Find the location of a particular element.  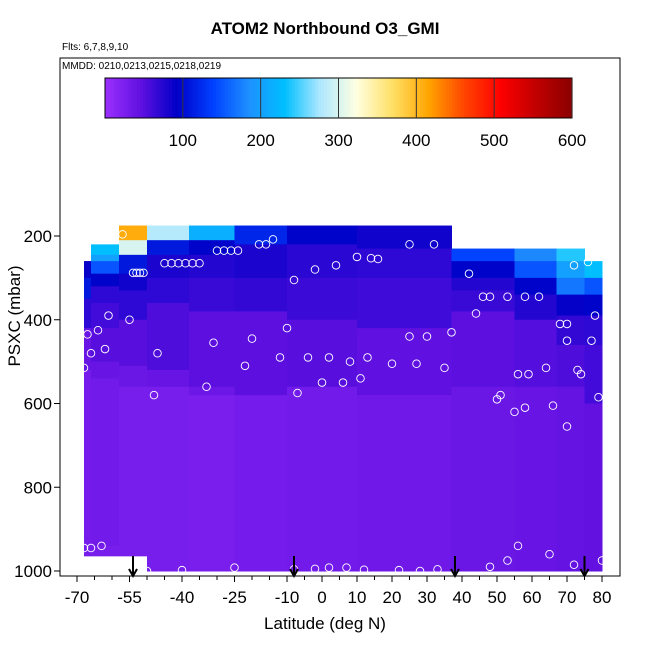

x-tick-label: -40 is located at coordinates (182, 597).